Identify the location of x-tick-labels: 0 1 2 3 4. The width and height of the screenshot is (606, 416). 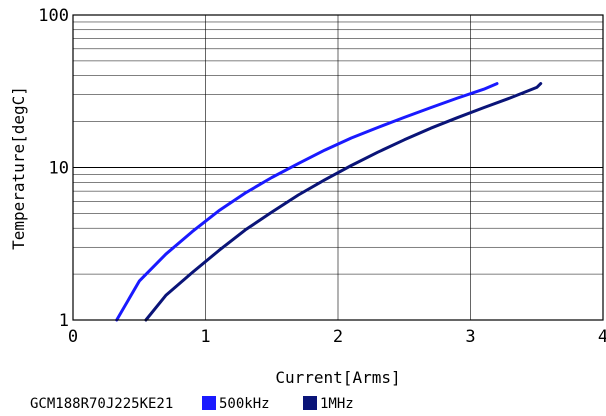
(337, 337).